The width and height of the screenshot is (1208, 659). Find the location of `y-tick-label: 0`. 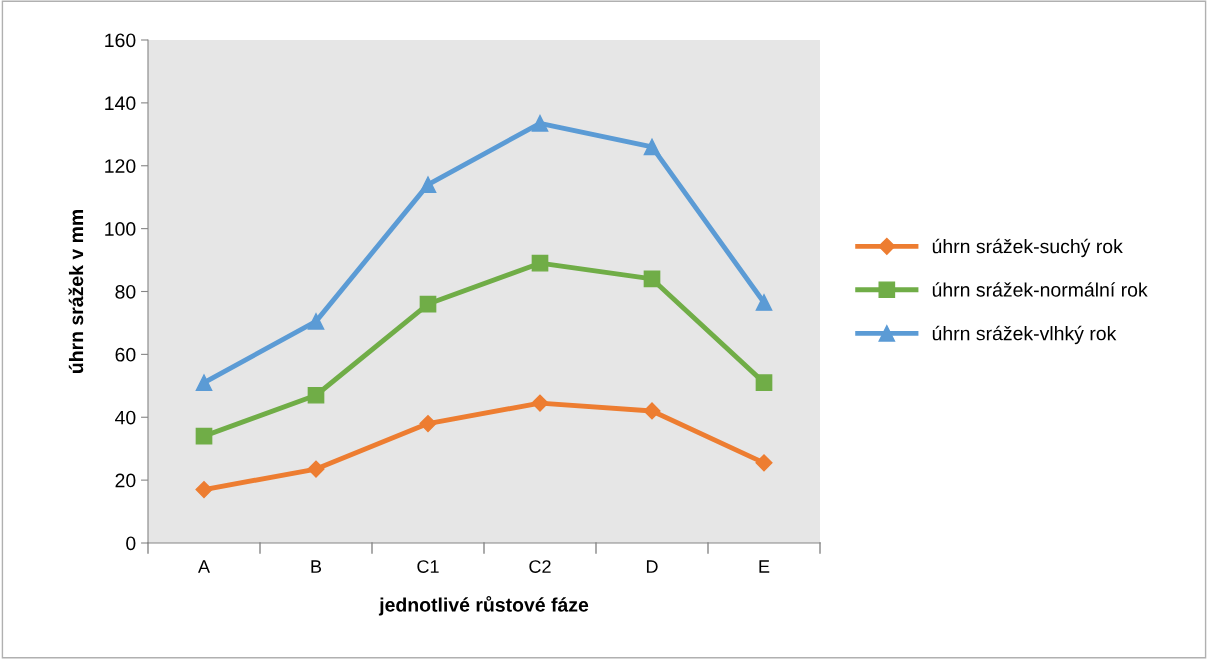

y-tick-label: 0 is located at coordinates (131, 543).